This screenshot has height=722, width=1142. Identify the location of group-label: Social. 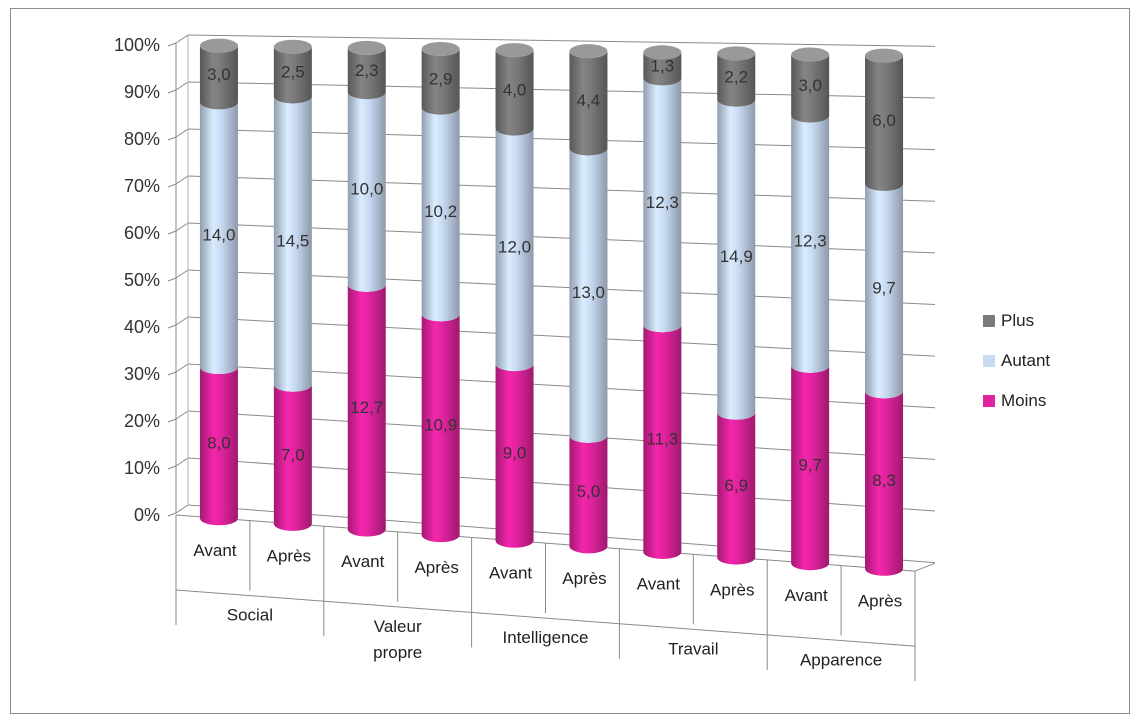
(250, 615).